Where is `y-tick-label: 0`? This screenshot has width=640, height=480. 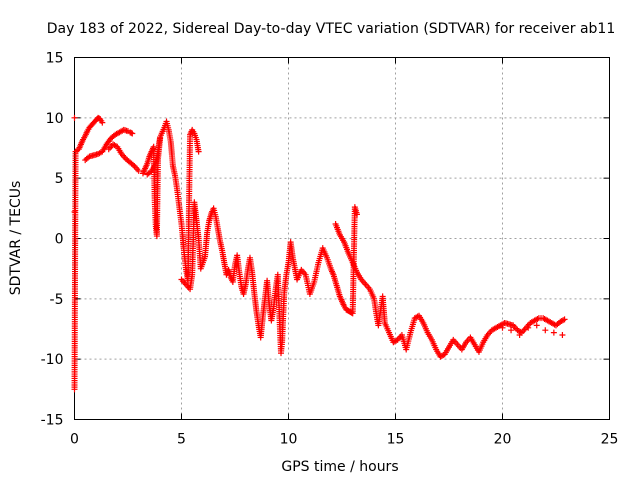 y-tick-label: 0 is located at coordinates (59, 240).